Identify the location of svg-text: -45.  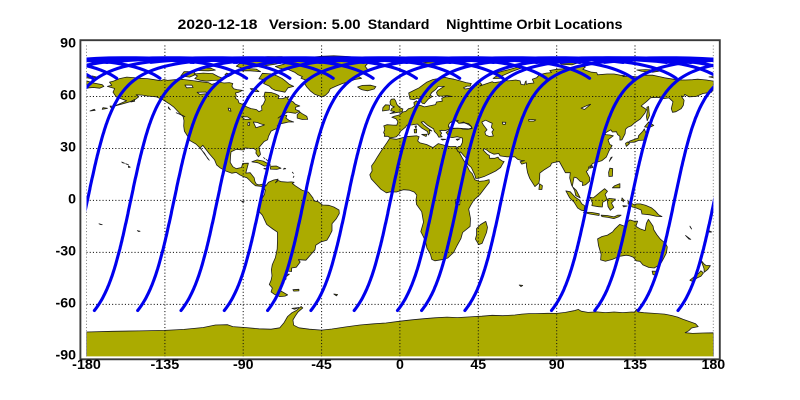
(321, 365).